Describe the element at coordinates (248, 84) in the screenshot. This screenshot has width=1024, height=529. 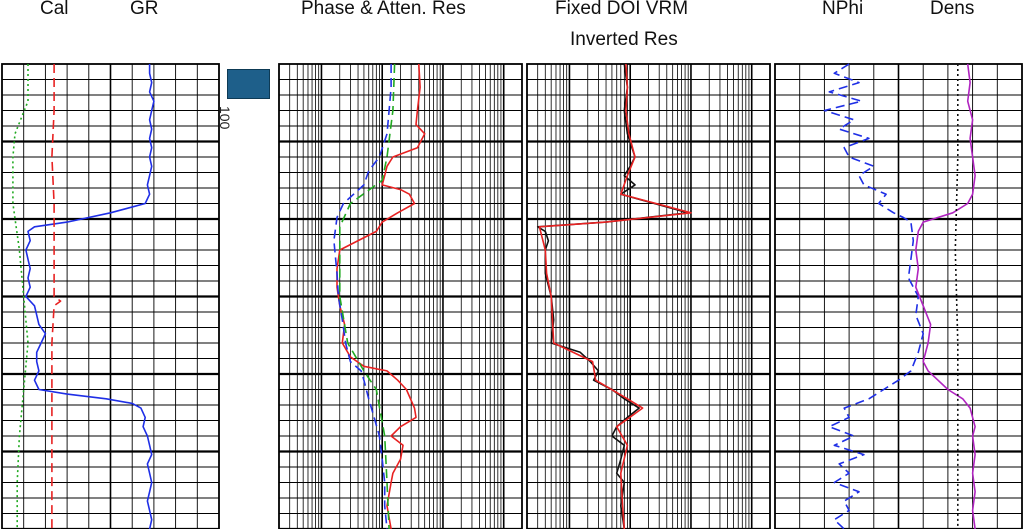
I see `scale-swatch` at that location.